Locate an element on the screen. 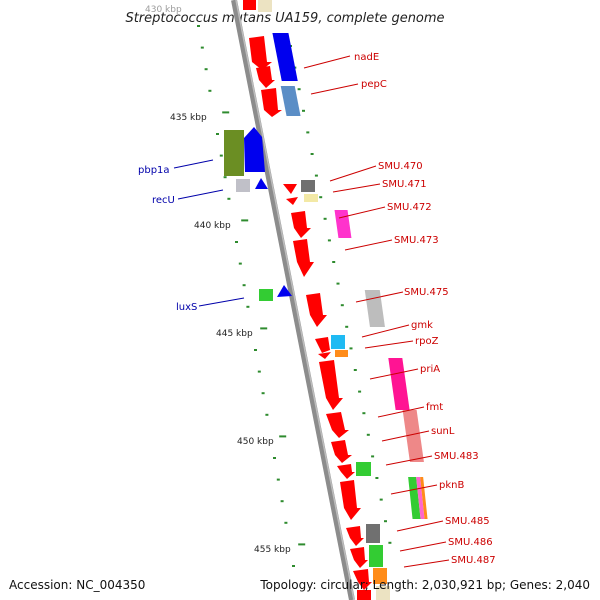  gene-arrow-SMU.472 is located at coordinates (301, 224).